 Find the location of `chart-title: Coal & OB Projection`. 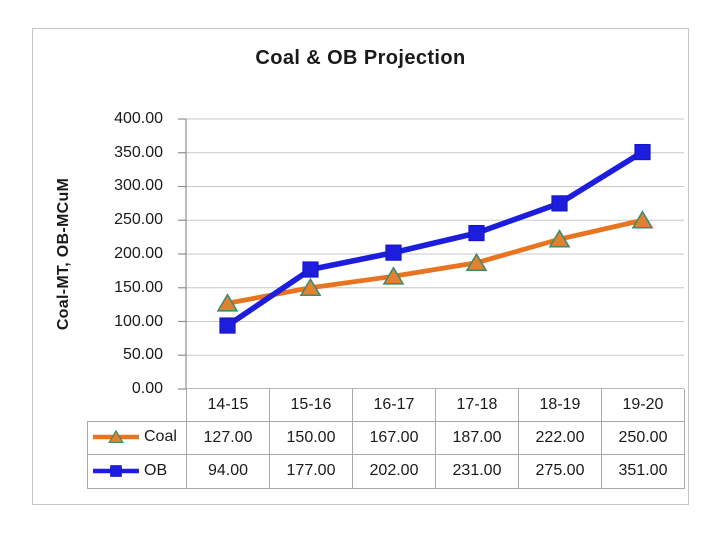

chart-title: Coal & OB Projection is located at coordinates (360, 58).